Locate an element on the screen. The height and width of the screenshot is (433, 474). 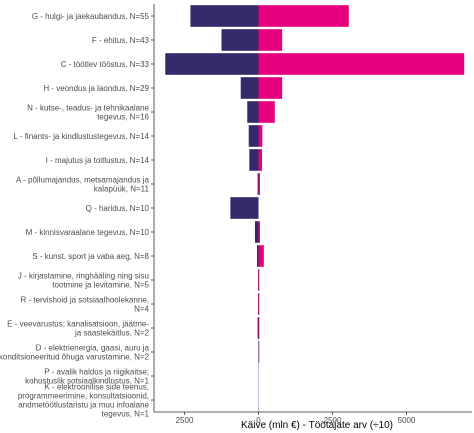
x-tick-label: 5000 is located at coordinates (407, 420).